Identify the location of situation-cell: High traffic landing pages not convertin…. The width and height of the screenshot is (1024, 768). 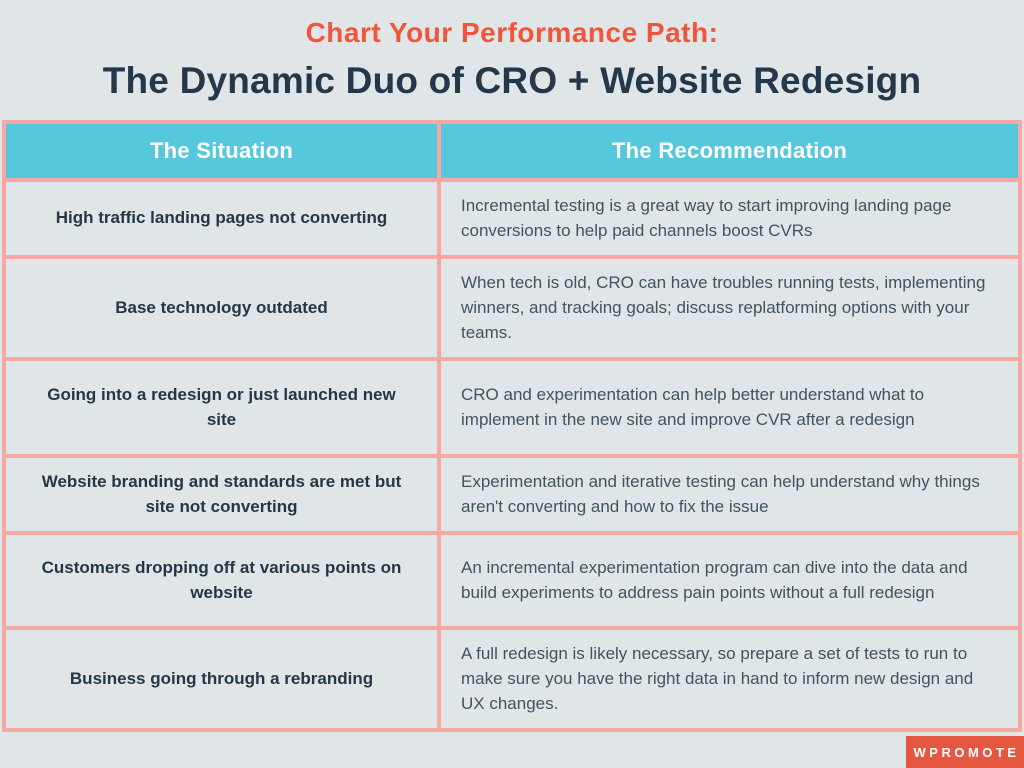
(221, 218).